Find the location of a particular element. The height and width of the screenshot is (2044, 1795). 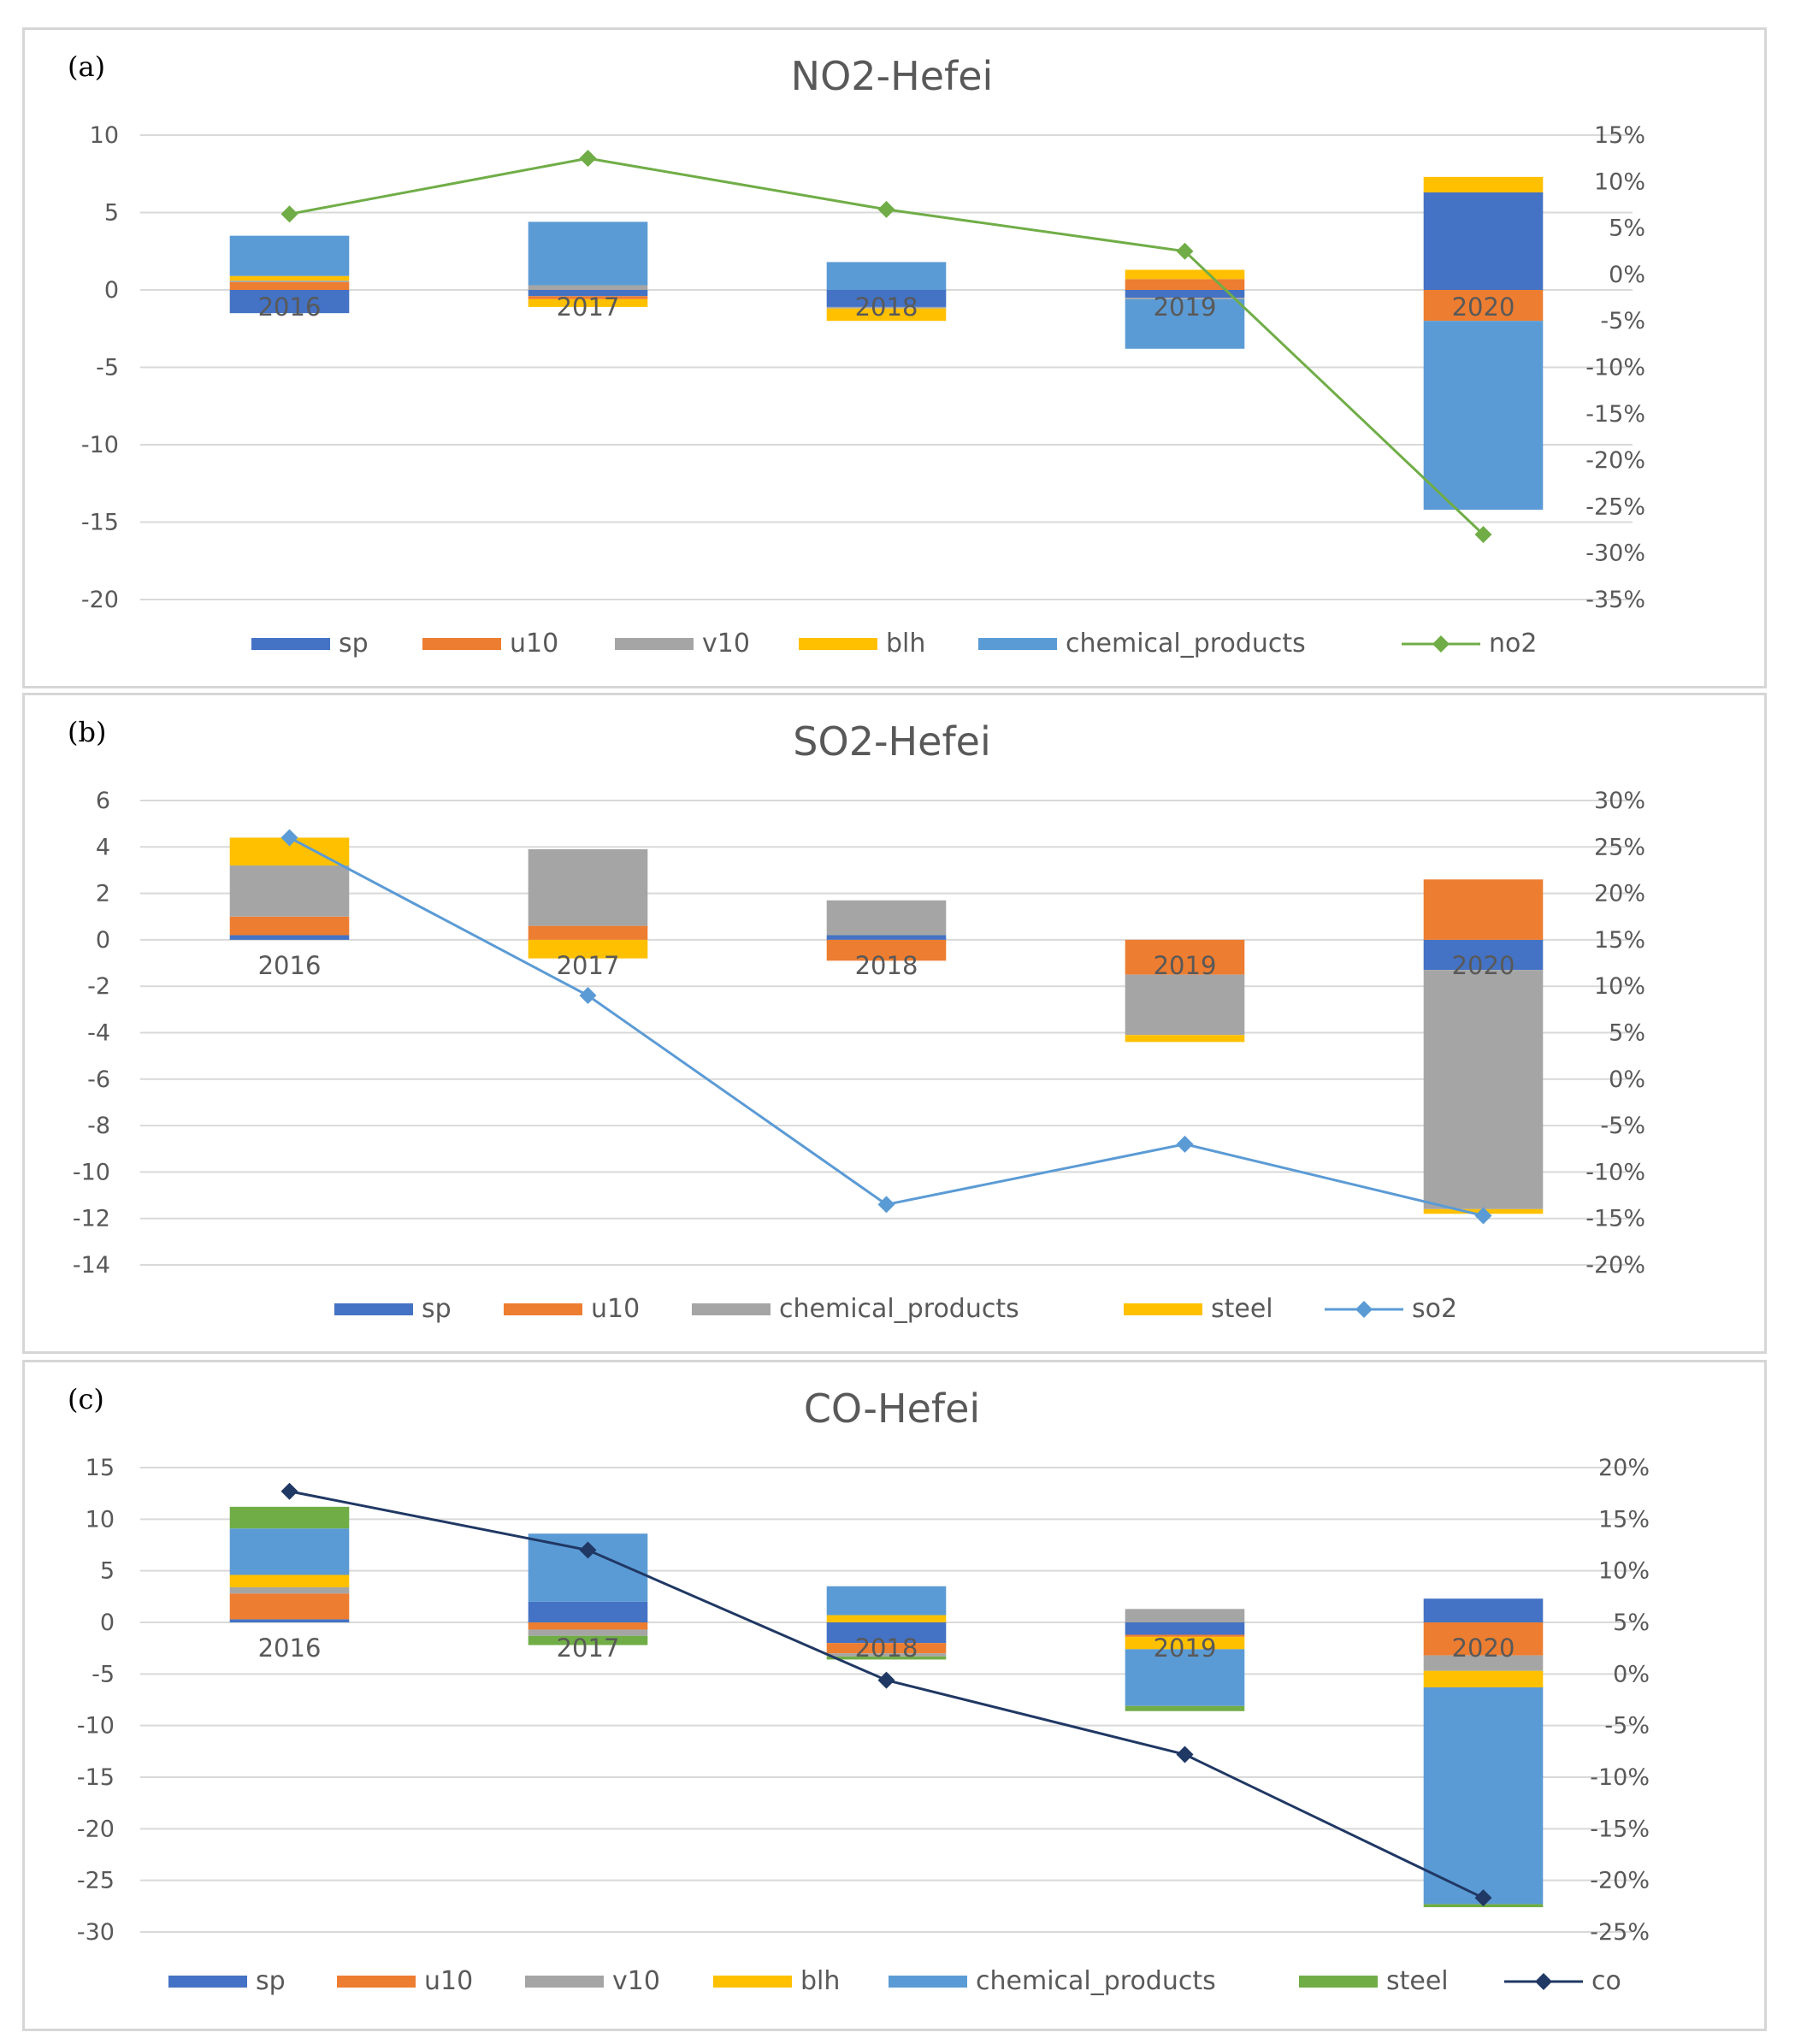

chart-title-b: SO2-Hefei is located at coordinates (891, 742).